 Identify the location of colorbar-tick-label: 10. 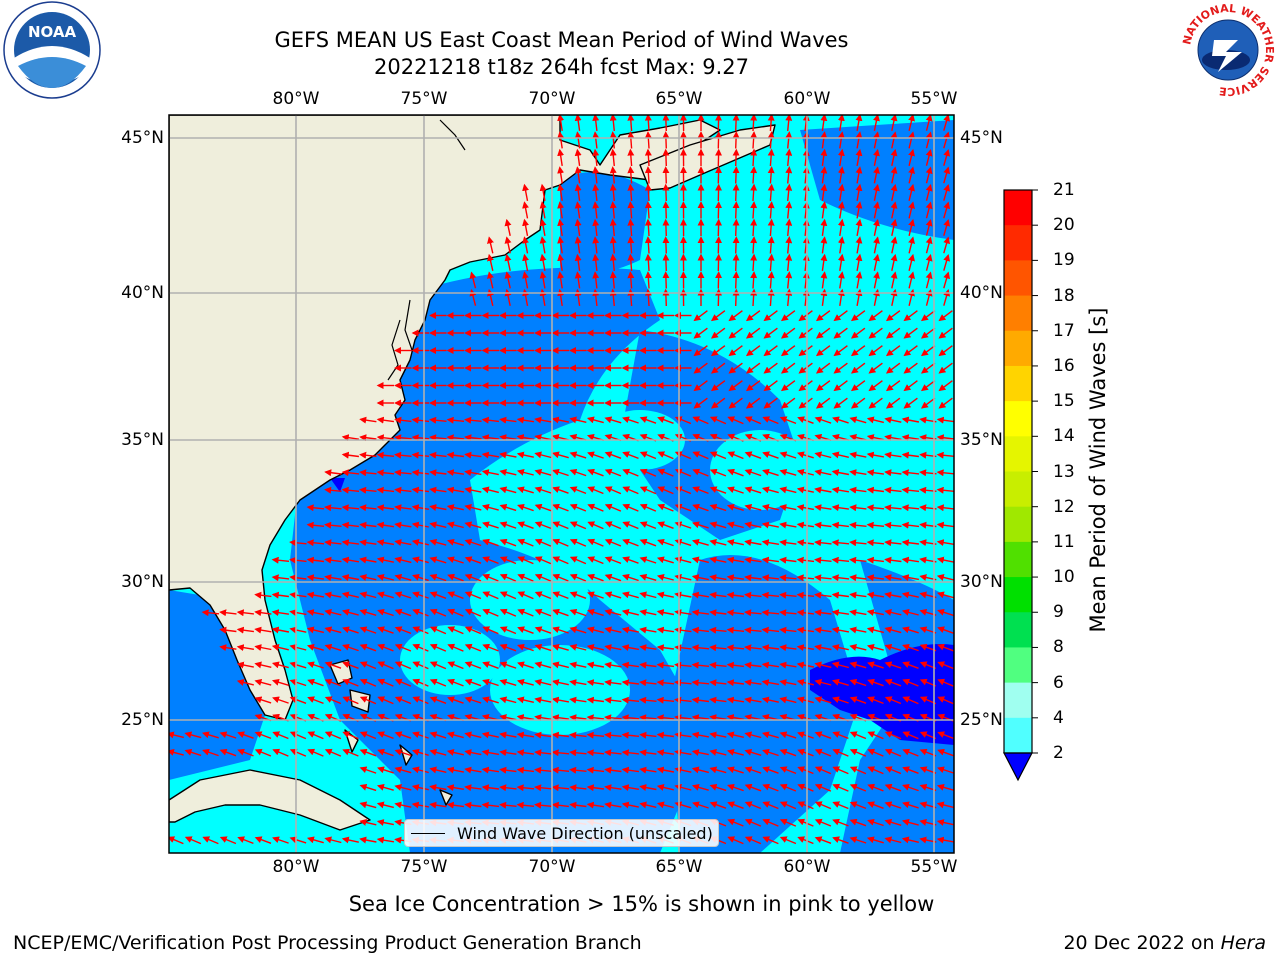
(1064, 577).